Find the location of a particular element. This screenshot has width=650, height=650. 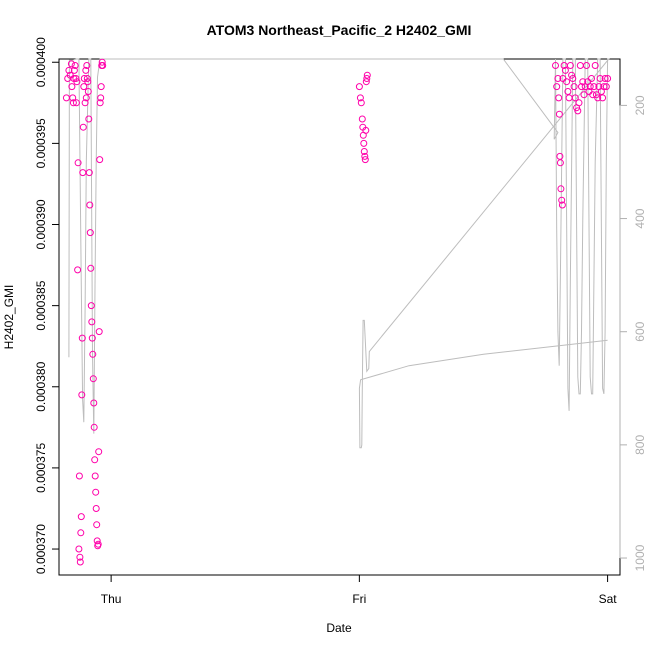

x-axis: Thu Fri Sat is located at coordinates (359, 590).